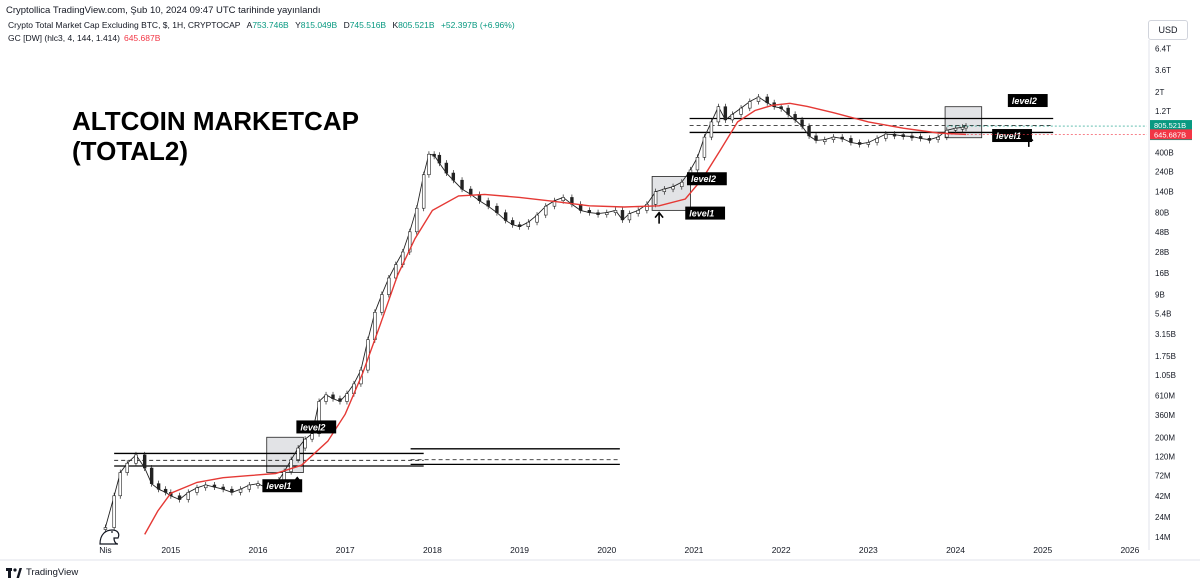 This screenshot has height=583, width=1200. What do you see at coordinates (1170, 125) in the screenshot?
I see `price-badge-value: 805.521B` at bounding box center [1170, 125].